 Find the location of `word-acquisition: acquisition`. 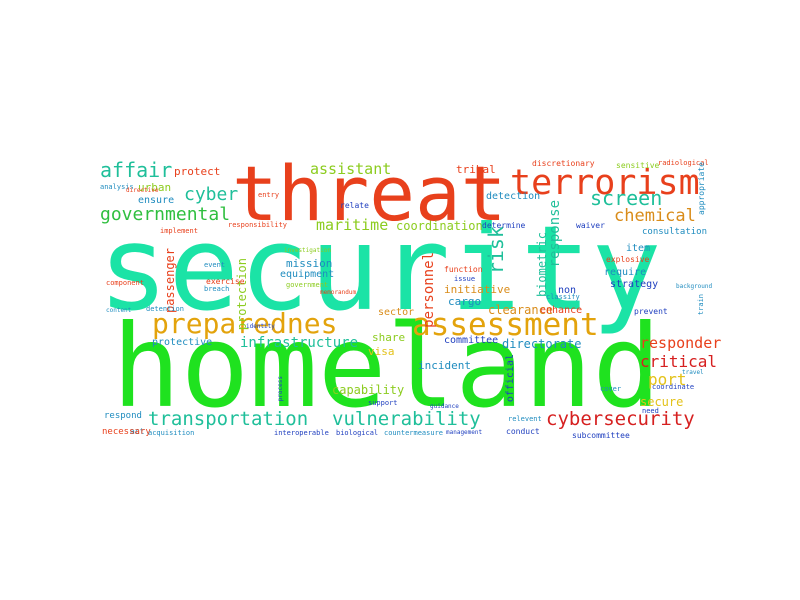

word-acquisition: acquisition is located at coordinates (171, 433).